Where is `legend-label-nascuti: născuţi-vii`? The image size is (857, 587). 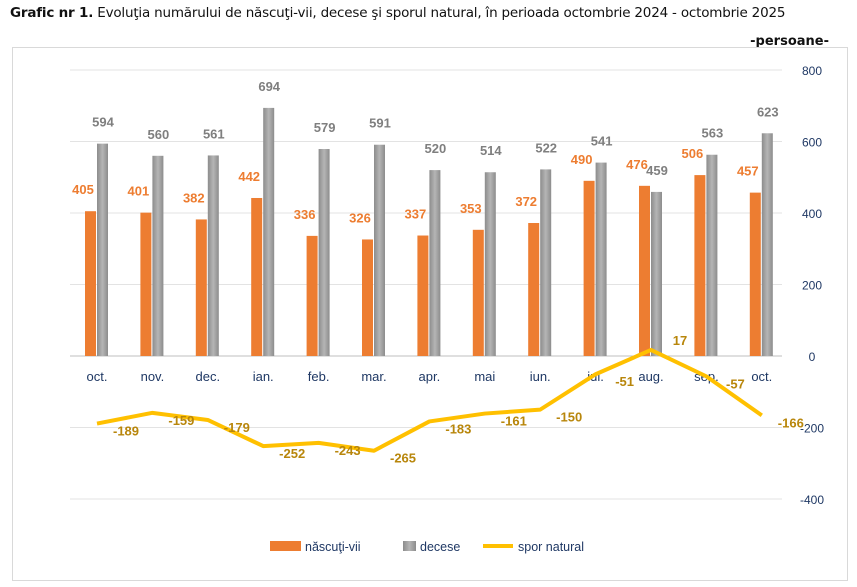
legend-label-nascuti: născuţi-vii is located at coordinates (333, 547).